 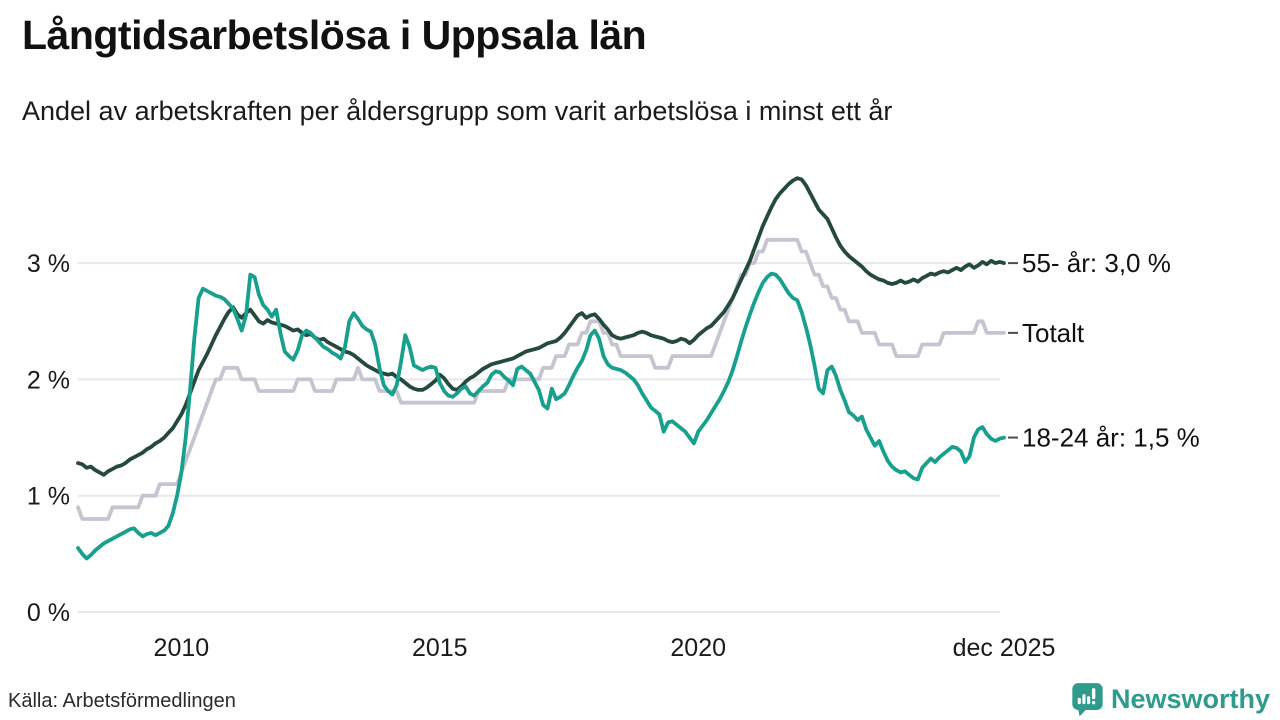 What do you see at coordinates (48, 613) in the screenshot?
I see `y-axis-tick-label: 0 %` at bounding box center [48, 613].